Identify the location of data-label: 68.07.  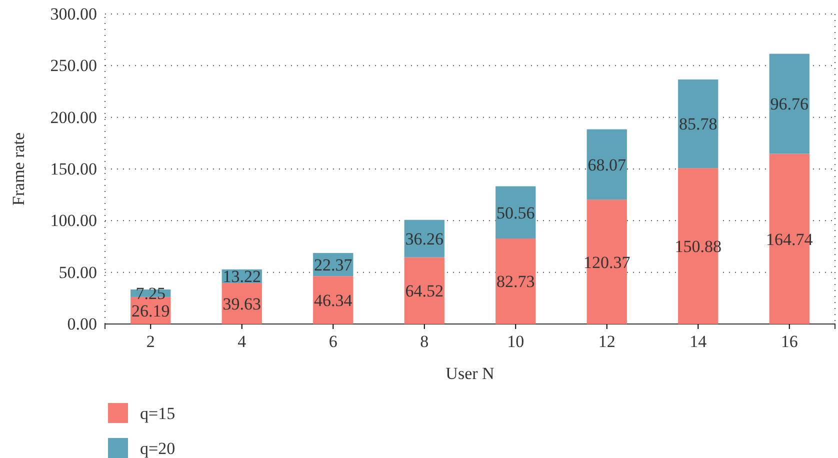
(607, 164).